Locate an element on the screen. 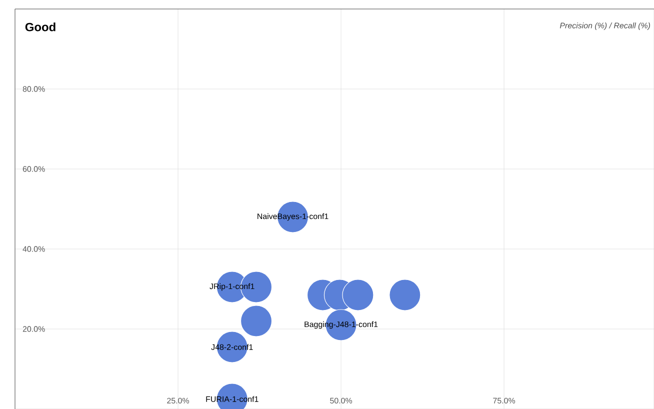 The height and width of the screenshot is (409, 654). text: Good is located at coordinates (40, 27).